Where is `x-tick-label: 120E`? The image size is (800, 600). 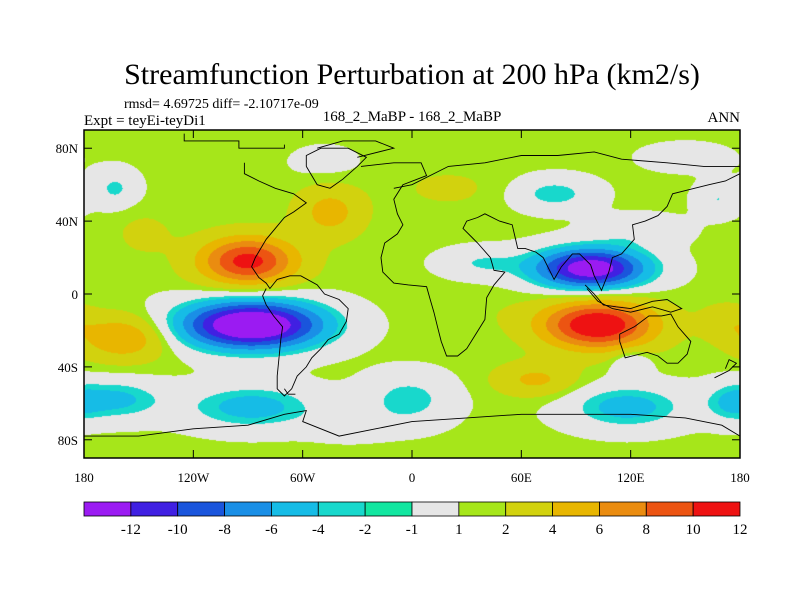
x-tick-label: 120E is located at coordinates (631, 477).